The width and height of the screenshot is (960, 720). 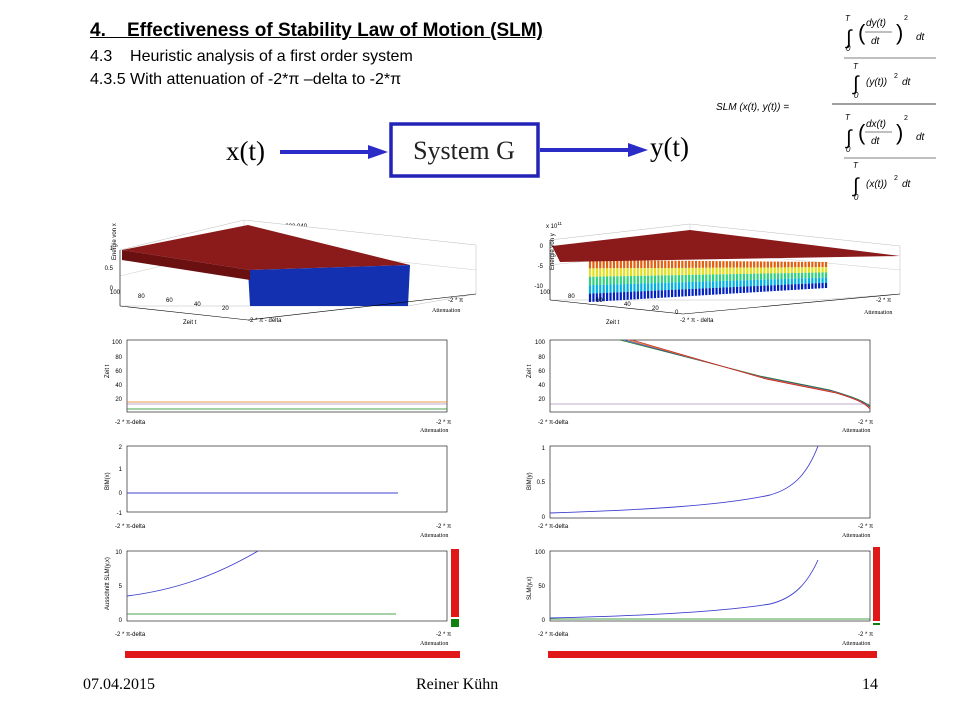 I want to click on num-upper-limit: T, so click(x=856, y=66).